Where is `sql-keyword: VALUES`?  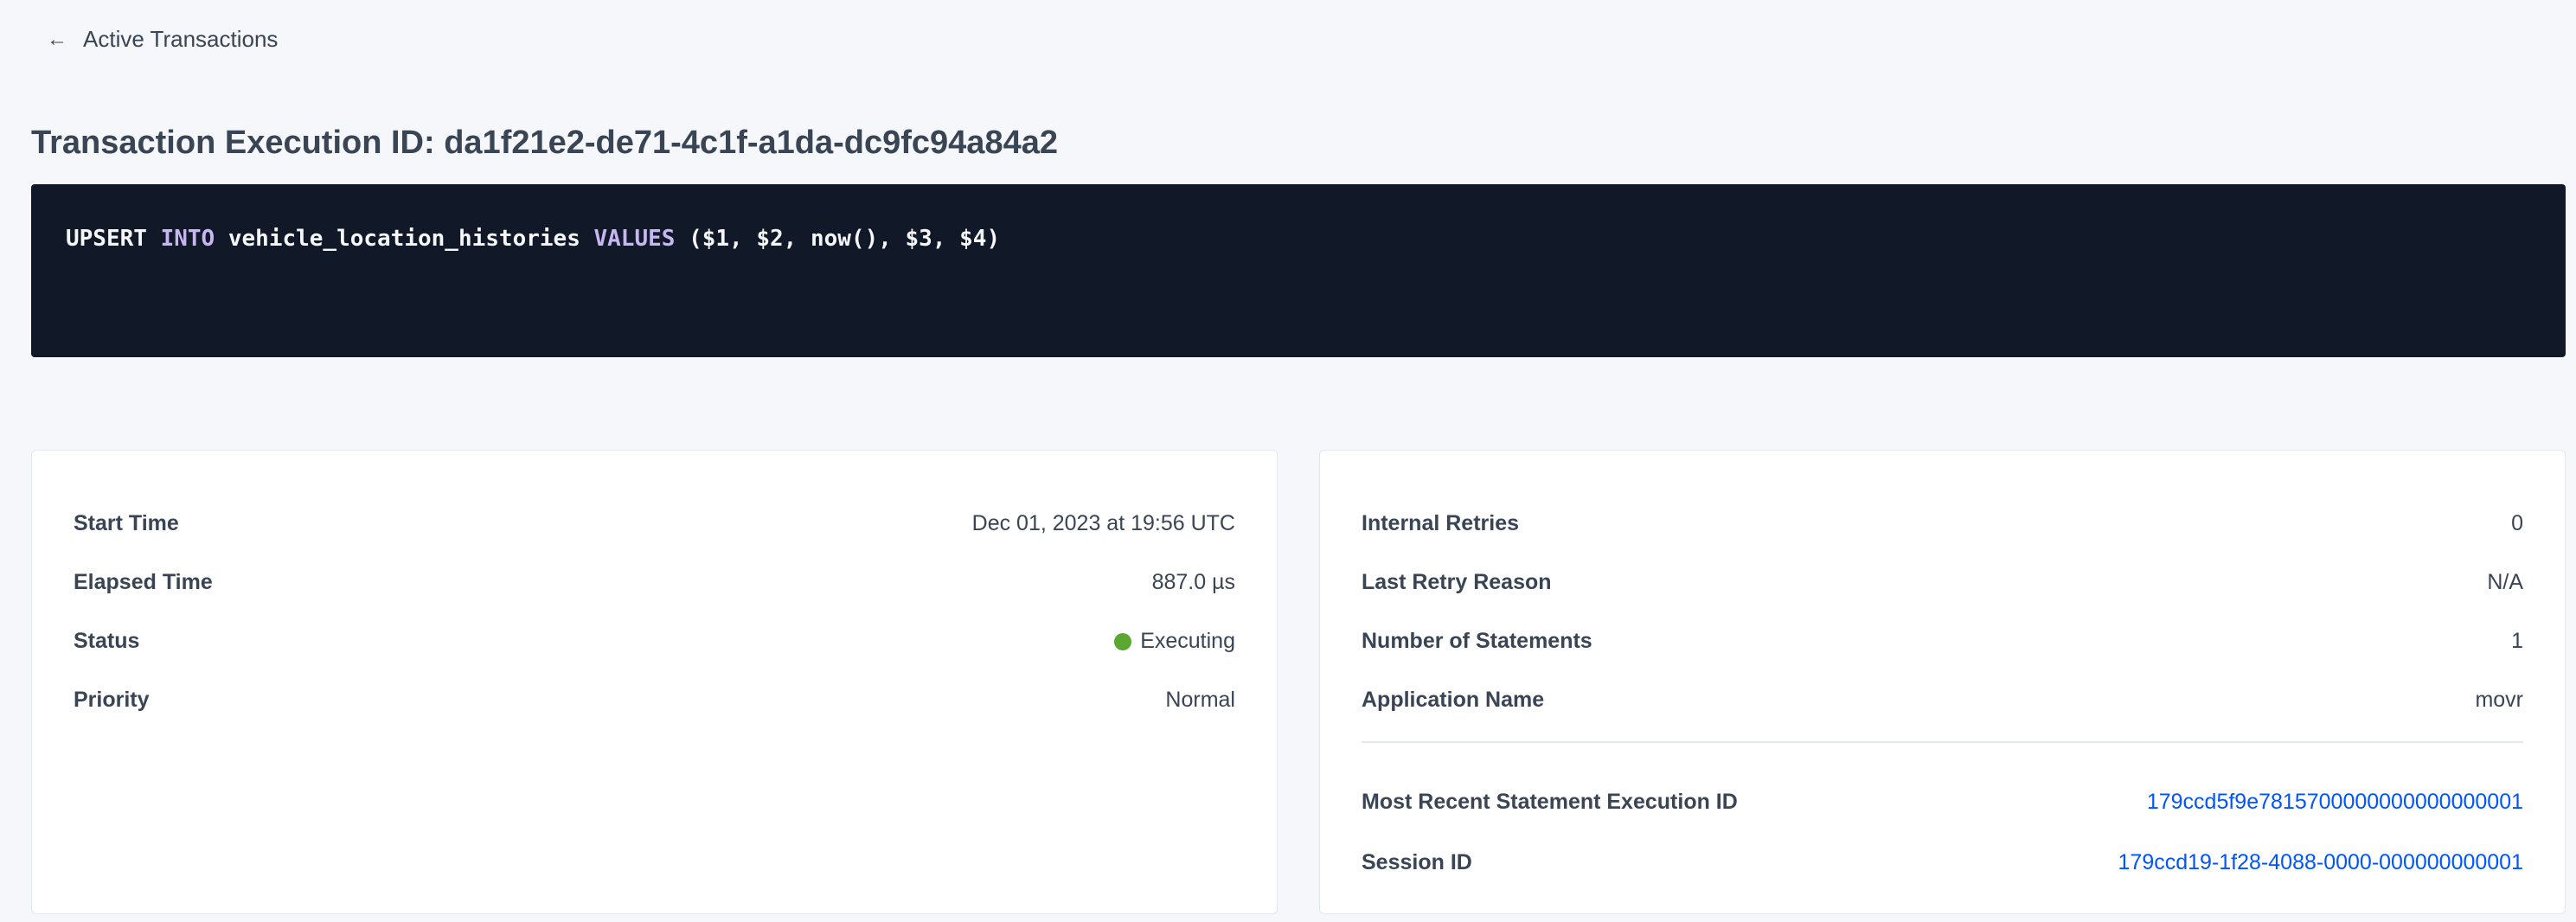
sql-keyword: VALUES is located at coordinates (634, 239).